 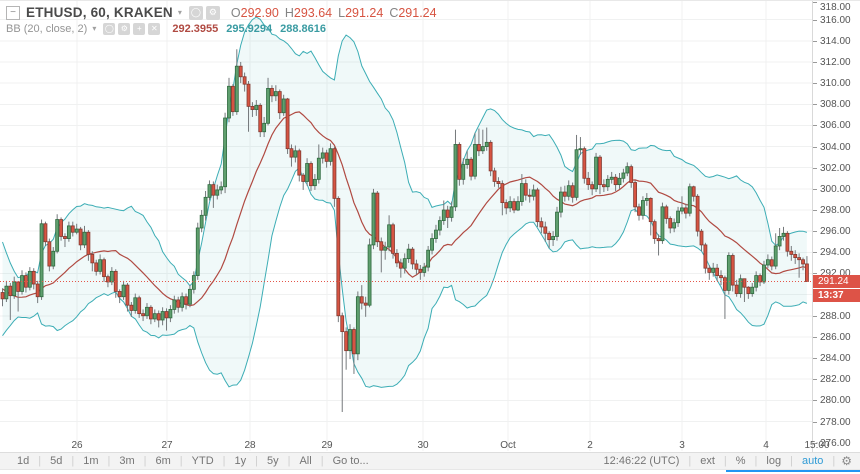 What do you see at coordinates (641, 461) in the screenshot?
I see `utc-clock: 12:46:22 (UTC)` at bounding box center [641, 461].